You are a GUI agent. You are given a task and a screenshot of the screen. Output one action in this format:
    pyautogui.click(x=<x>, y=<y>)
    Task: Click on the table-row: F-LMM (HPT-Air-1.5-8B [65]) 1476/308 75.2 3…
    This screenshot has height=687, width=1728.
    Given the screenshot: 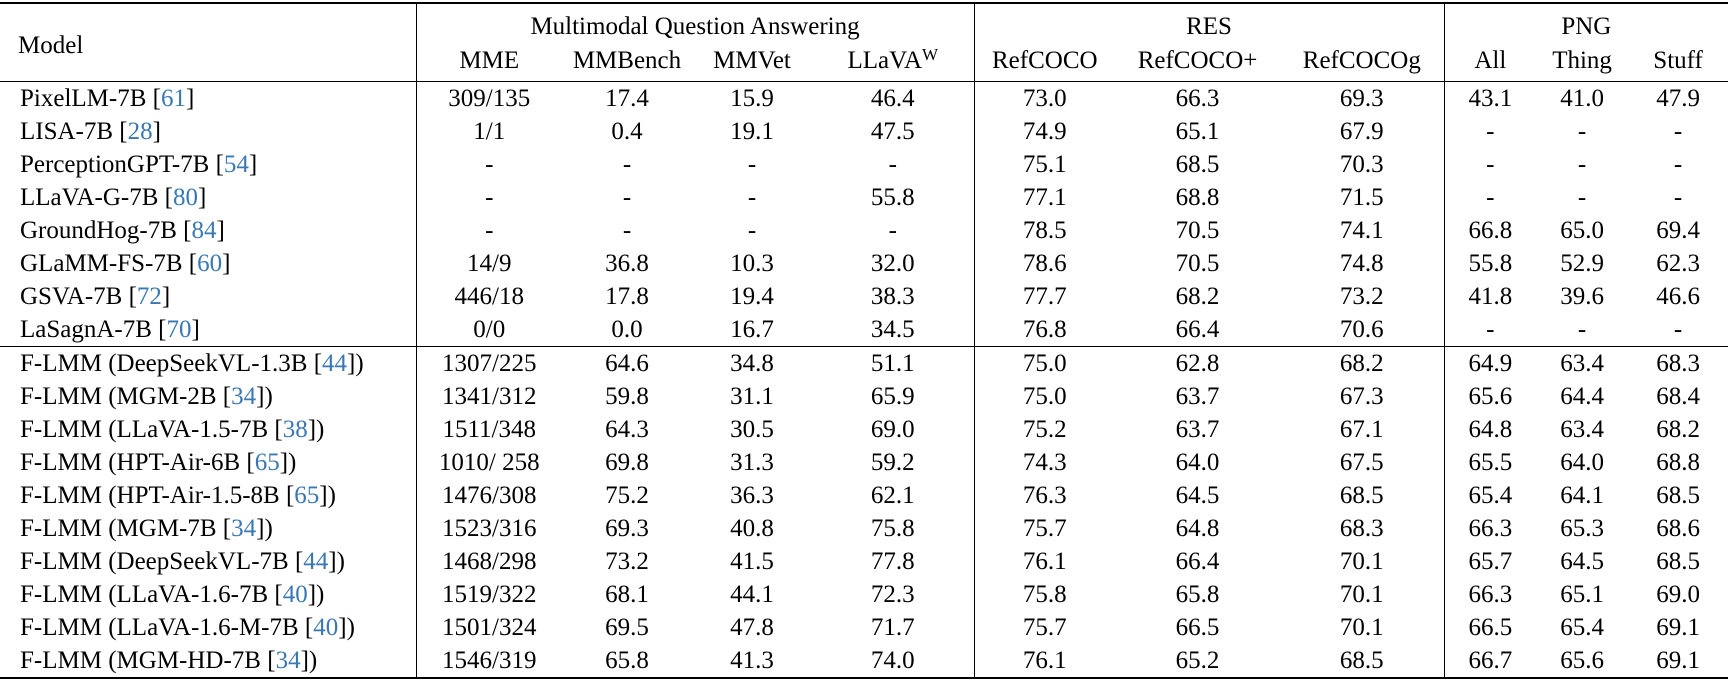 What is the action you would take?
    pyautogui.click(x=864, y=495)
    